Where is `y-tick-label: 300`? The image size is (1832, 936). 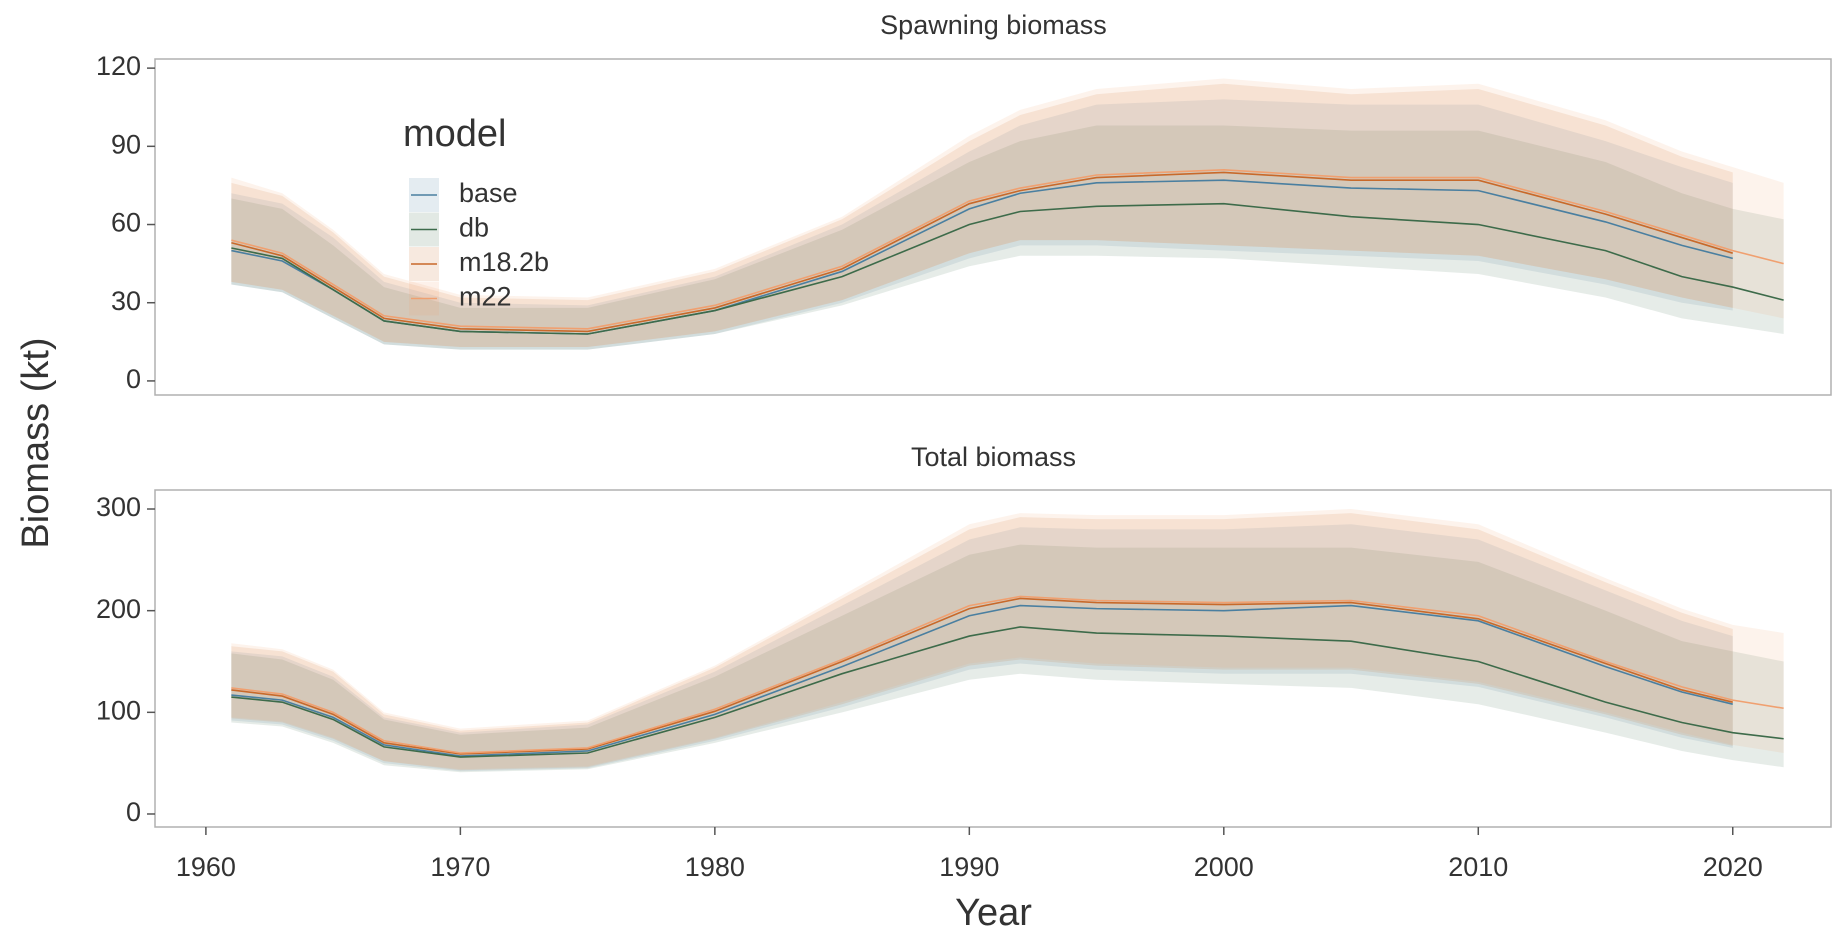 y-tick-label: 300 is located at coordinates (118, 507).